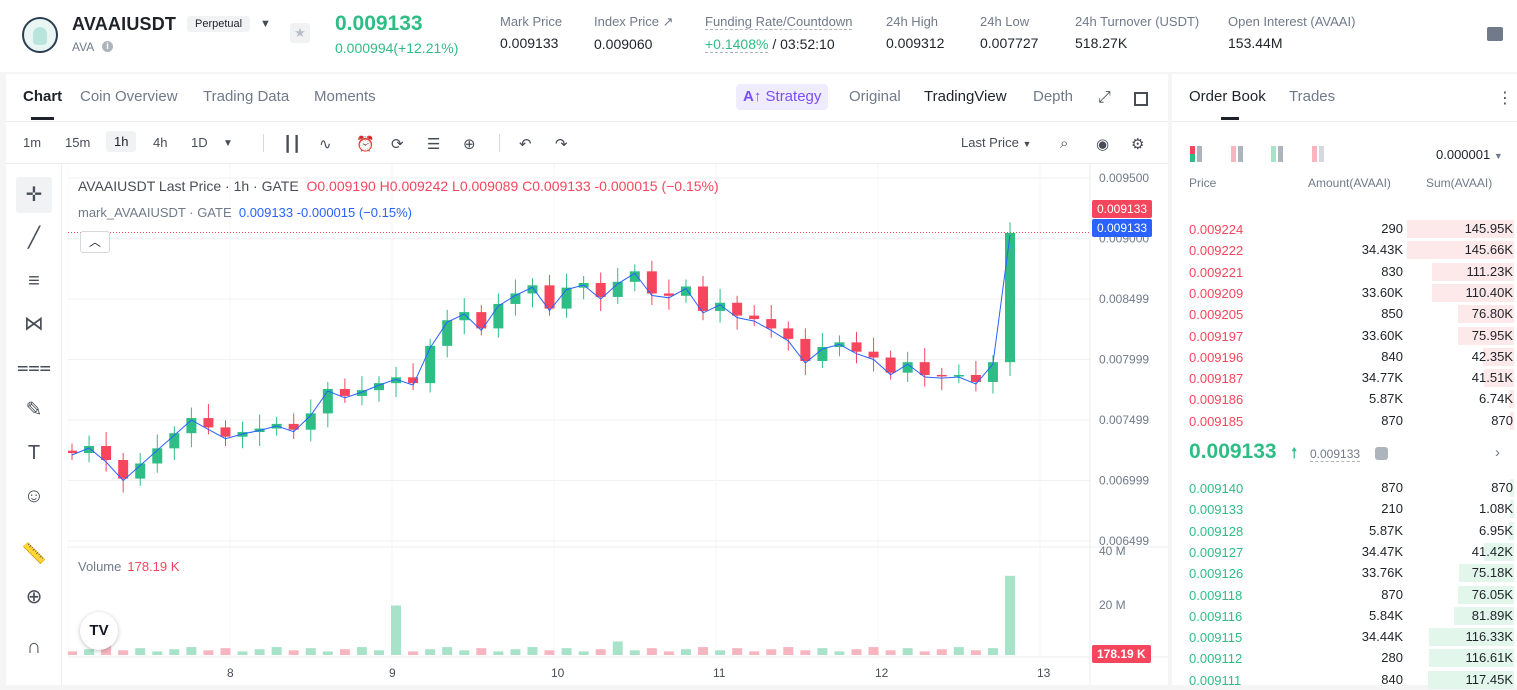 This screenshot has width=1517, height=690. Describe the element at coordinates (1382, 551) in the screenshot. I see `row-amount: 34.47K` at that location.